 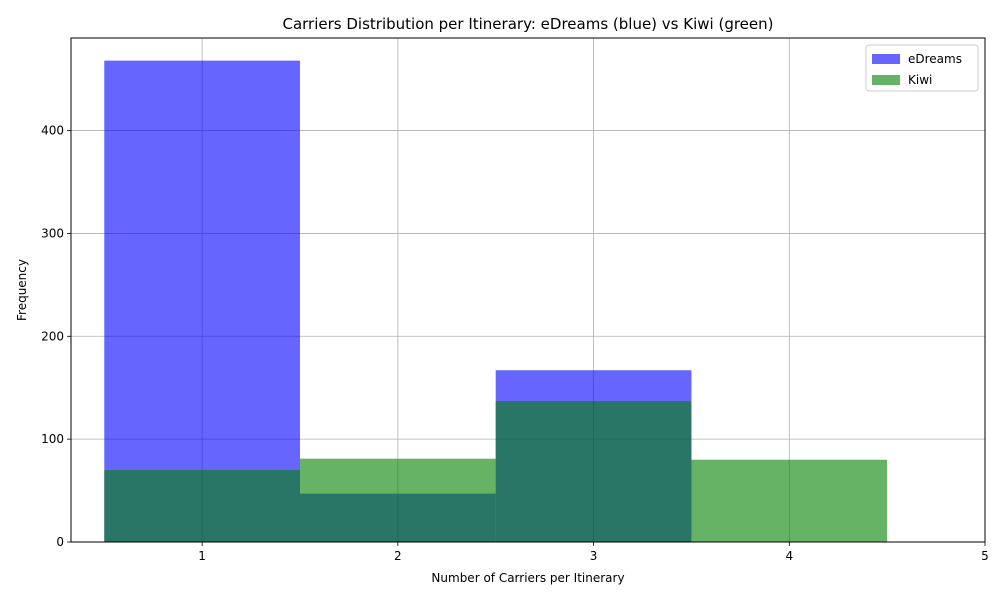 What do you see at coordinates (789, 556) in the screenshot?
I see `x-tick-label: 4` at bounding box center [789, 556].